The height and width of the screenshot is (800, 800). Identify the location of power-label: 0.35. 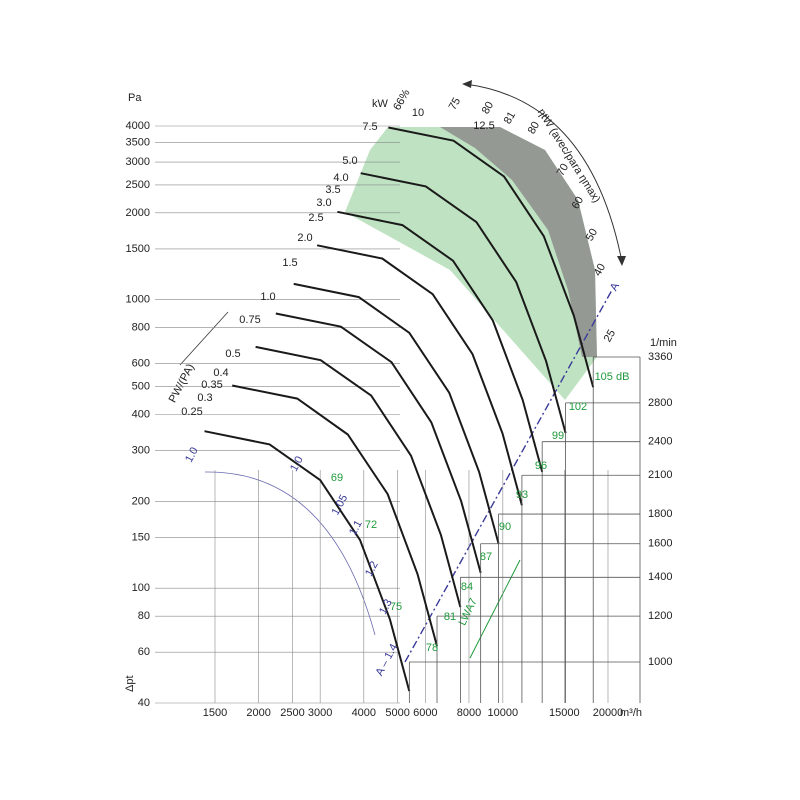
(211, 385).